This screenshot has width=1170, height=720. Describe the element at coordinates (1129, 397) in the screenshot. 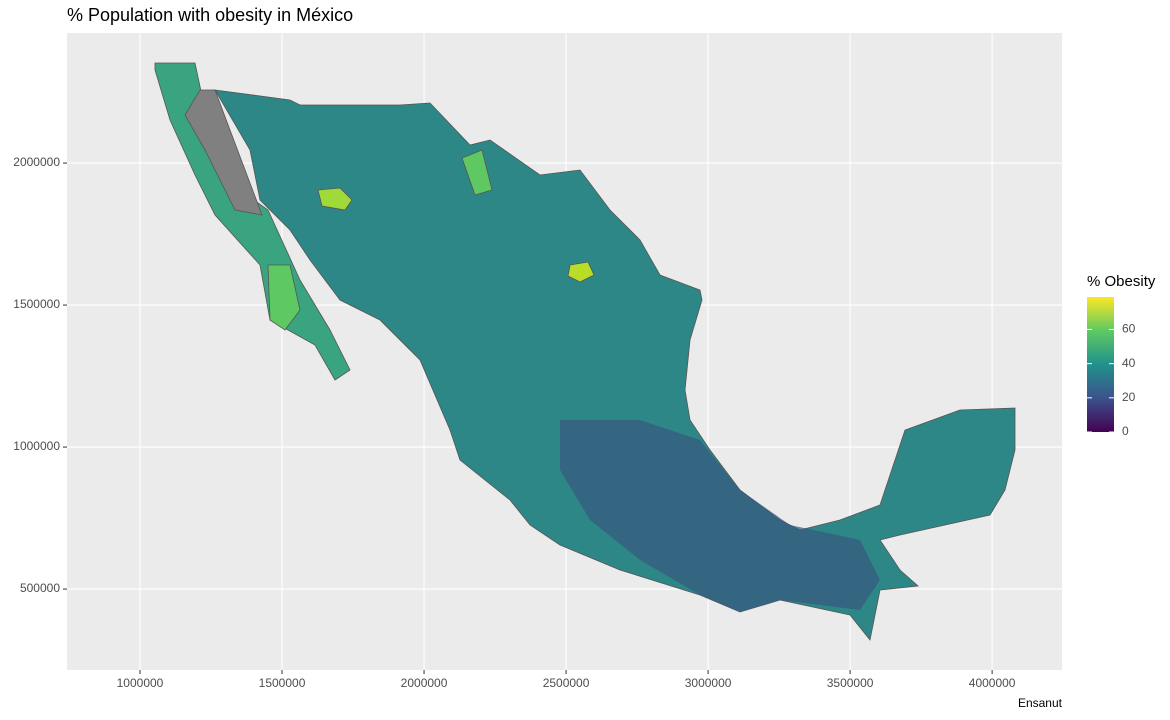

I see `legend-tick-label: 20` at that location.